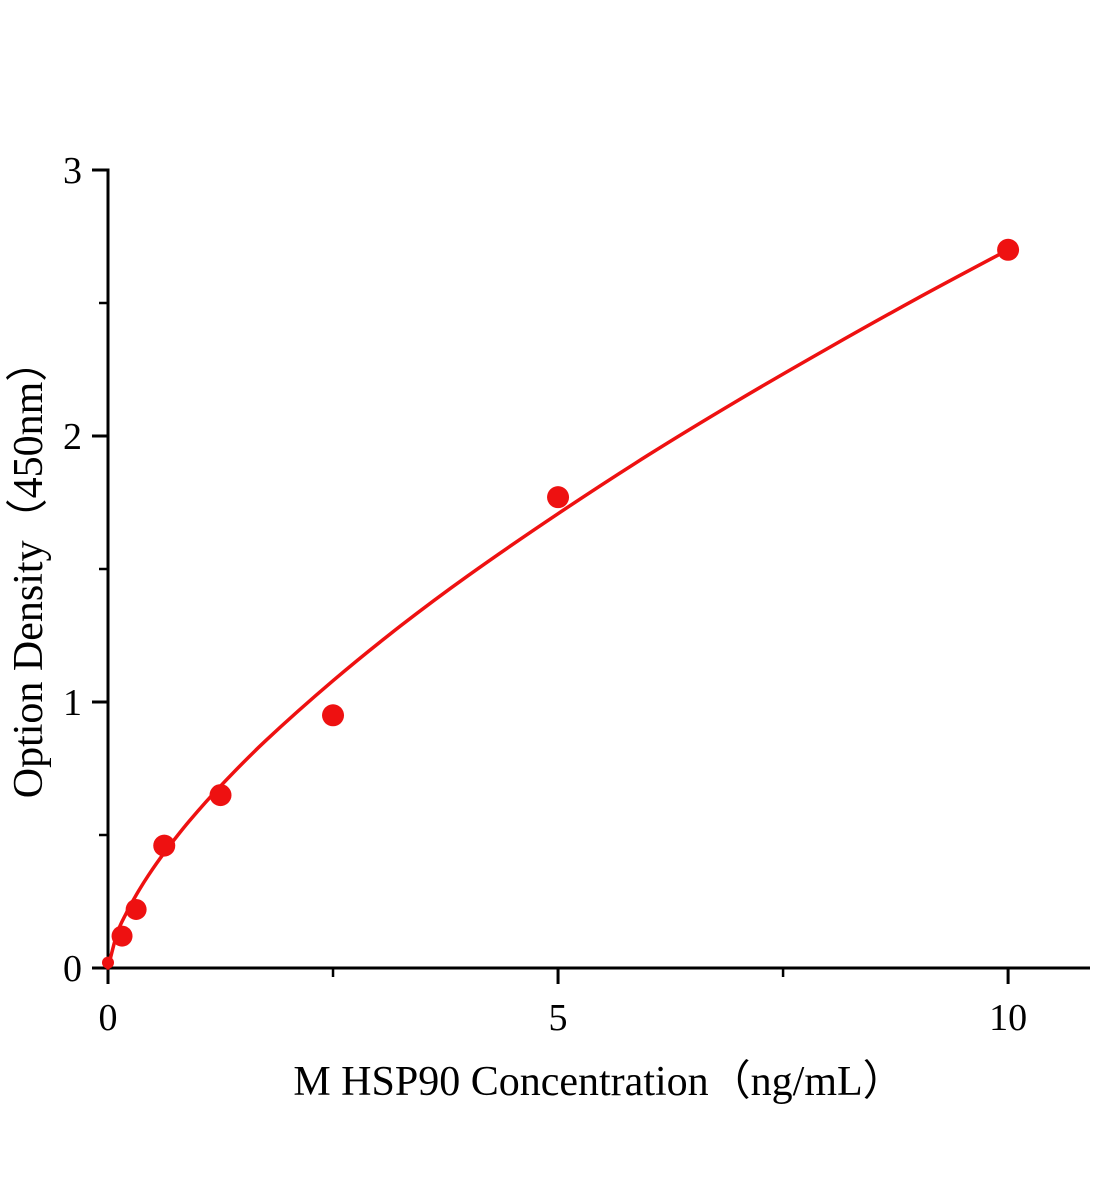  What do you see at coordinates (72, 437) in the screenshot?
I see `y-axis-tick-label: 2` at bounding box center [72, 437].